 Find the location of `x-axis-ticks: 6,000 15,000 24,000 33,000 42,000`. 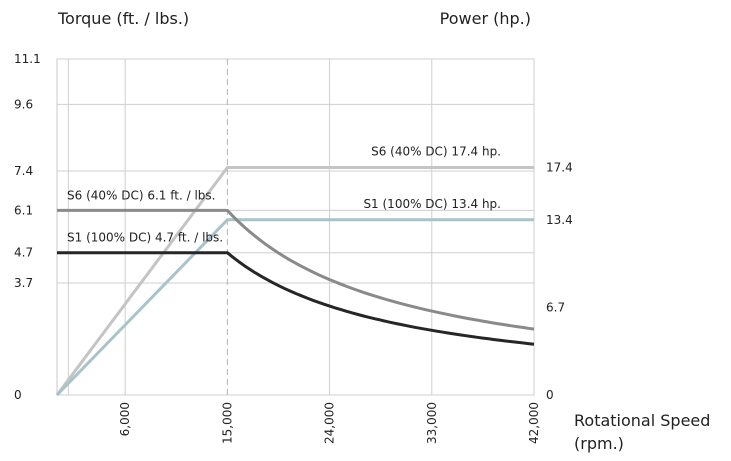

x-axis-ticks: 6,000 15,000 24,000 33,000 42,000 is located at coordinates (329, 423).